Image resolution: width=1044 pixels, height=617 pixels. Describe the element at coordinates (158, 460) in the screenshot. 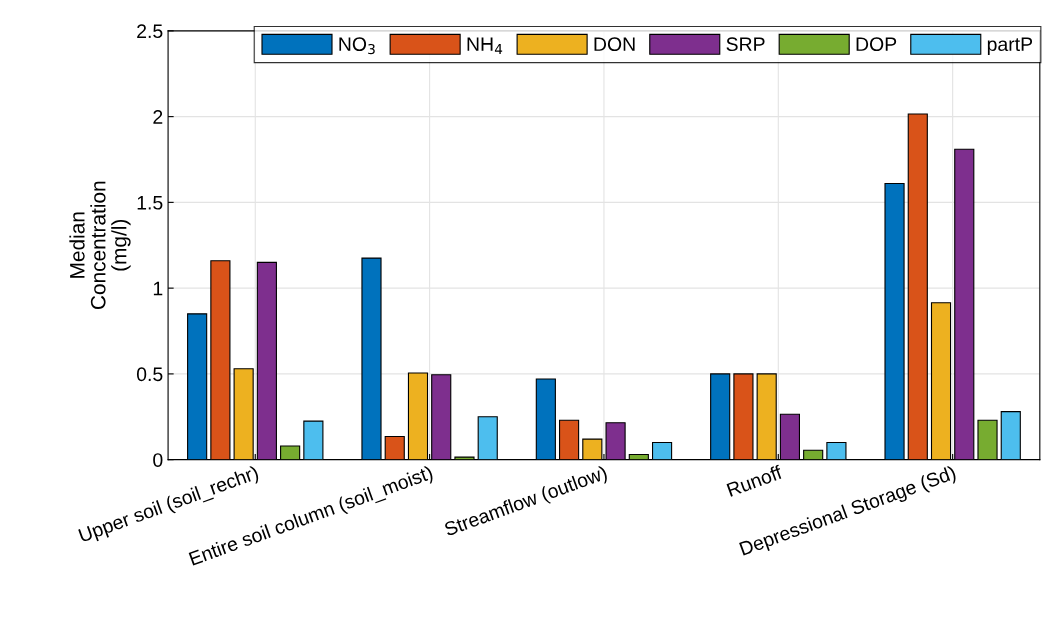

I see `y-tick-label: 0` at that location.